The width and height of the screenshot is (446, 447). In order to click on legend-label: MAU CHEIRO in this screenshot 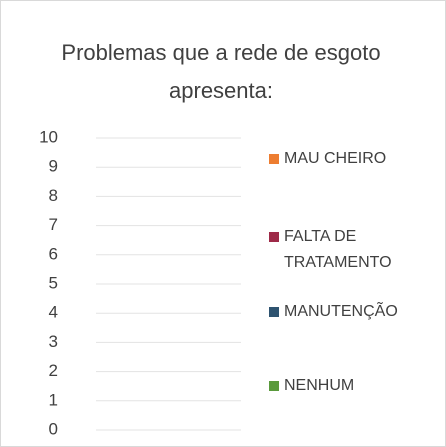, I will do `click(335, 158)`.